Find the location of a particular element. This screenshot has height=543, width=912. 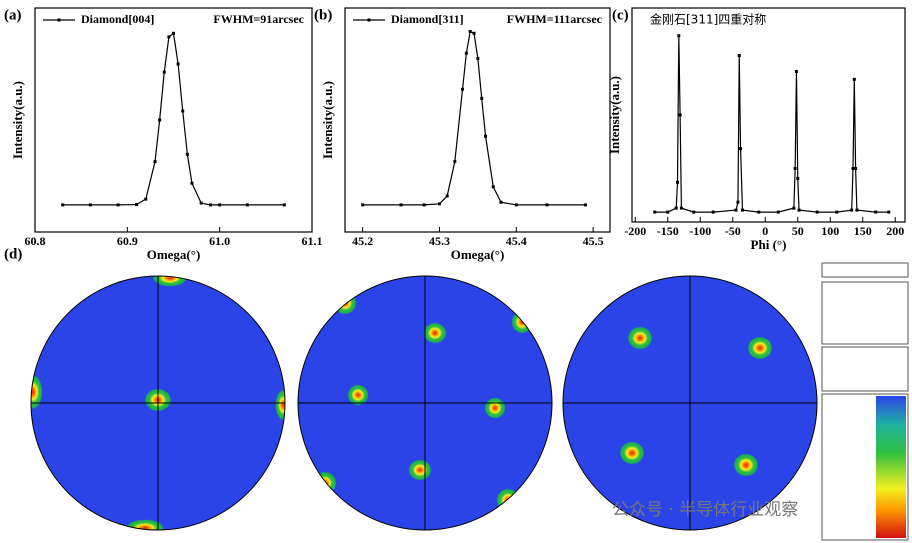

annotation: FWHM=91arcsec is located at coordinates (258, 19).